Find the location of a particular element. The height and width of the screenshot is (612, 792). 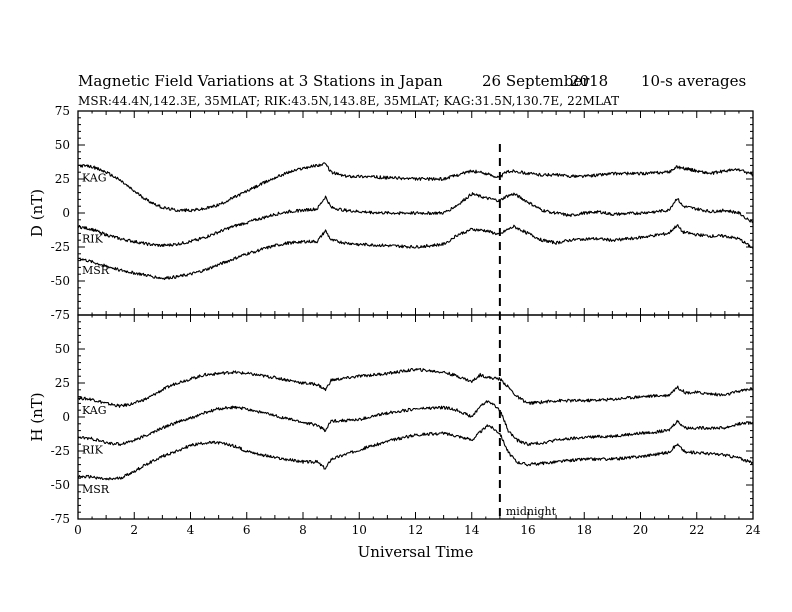

x-tick-label: 18 is located at coordinates (584, 530).